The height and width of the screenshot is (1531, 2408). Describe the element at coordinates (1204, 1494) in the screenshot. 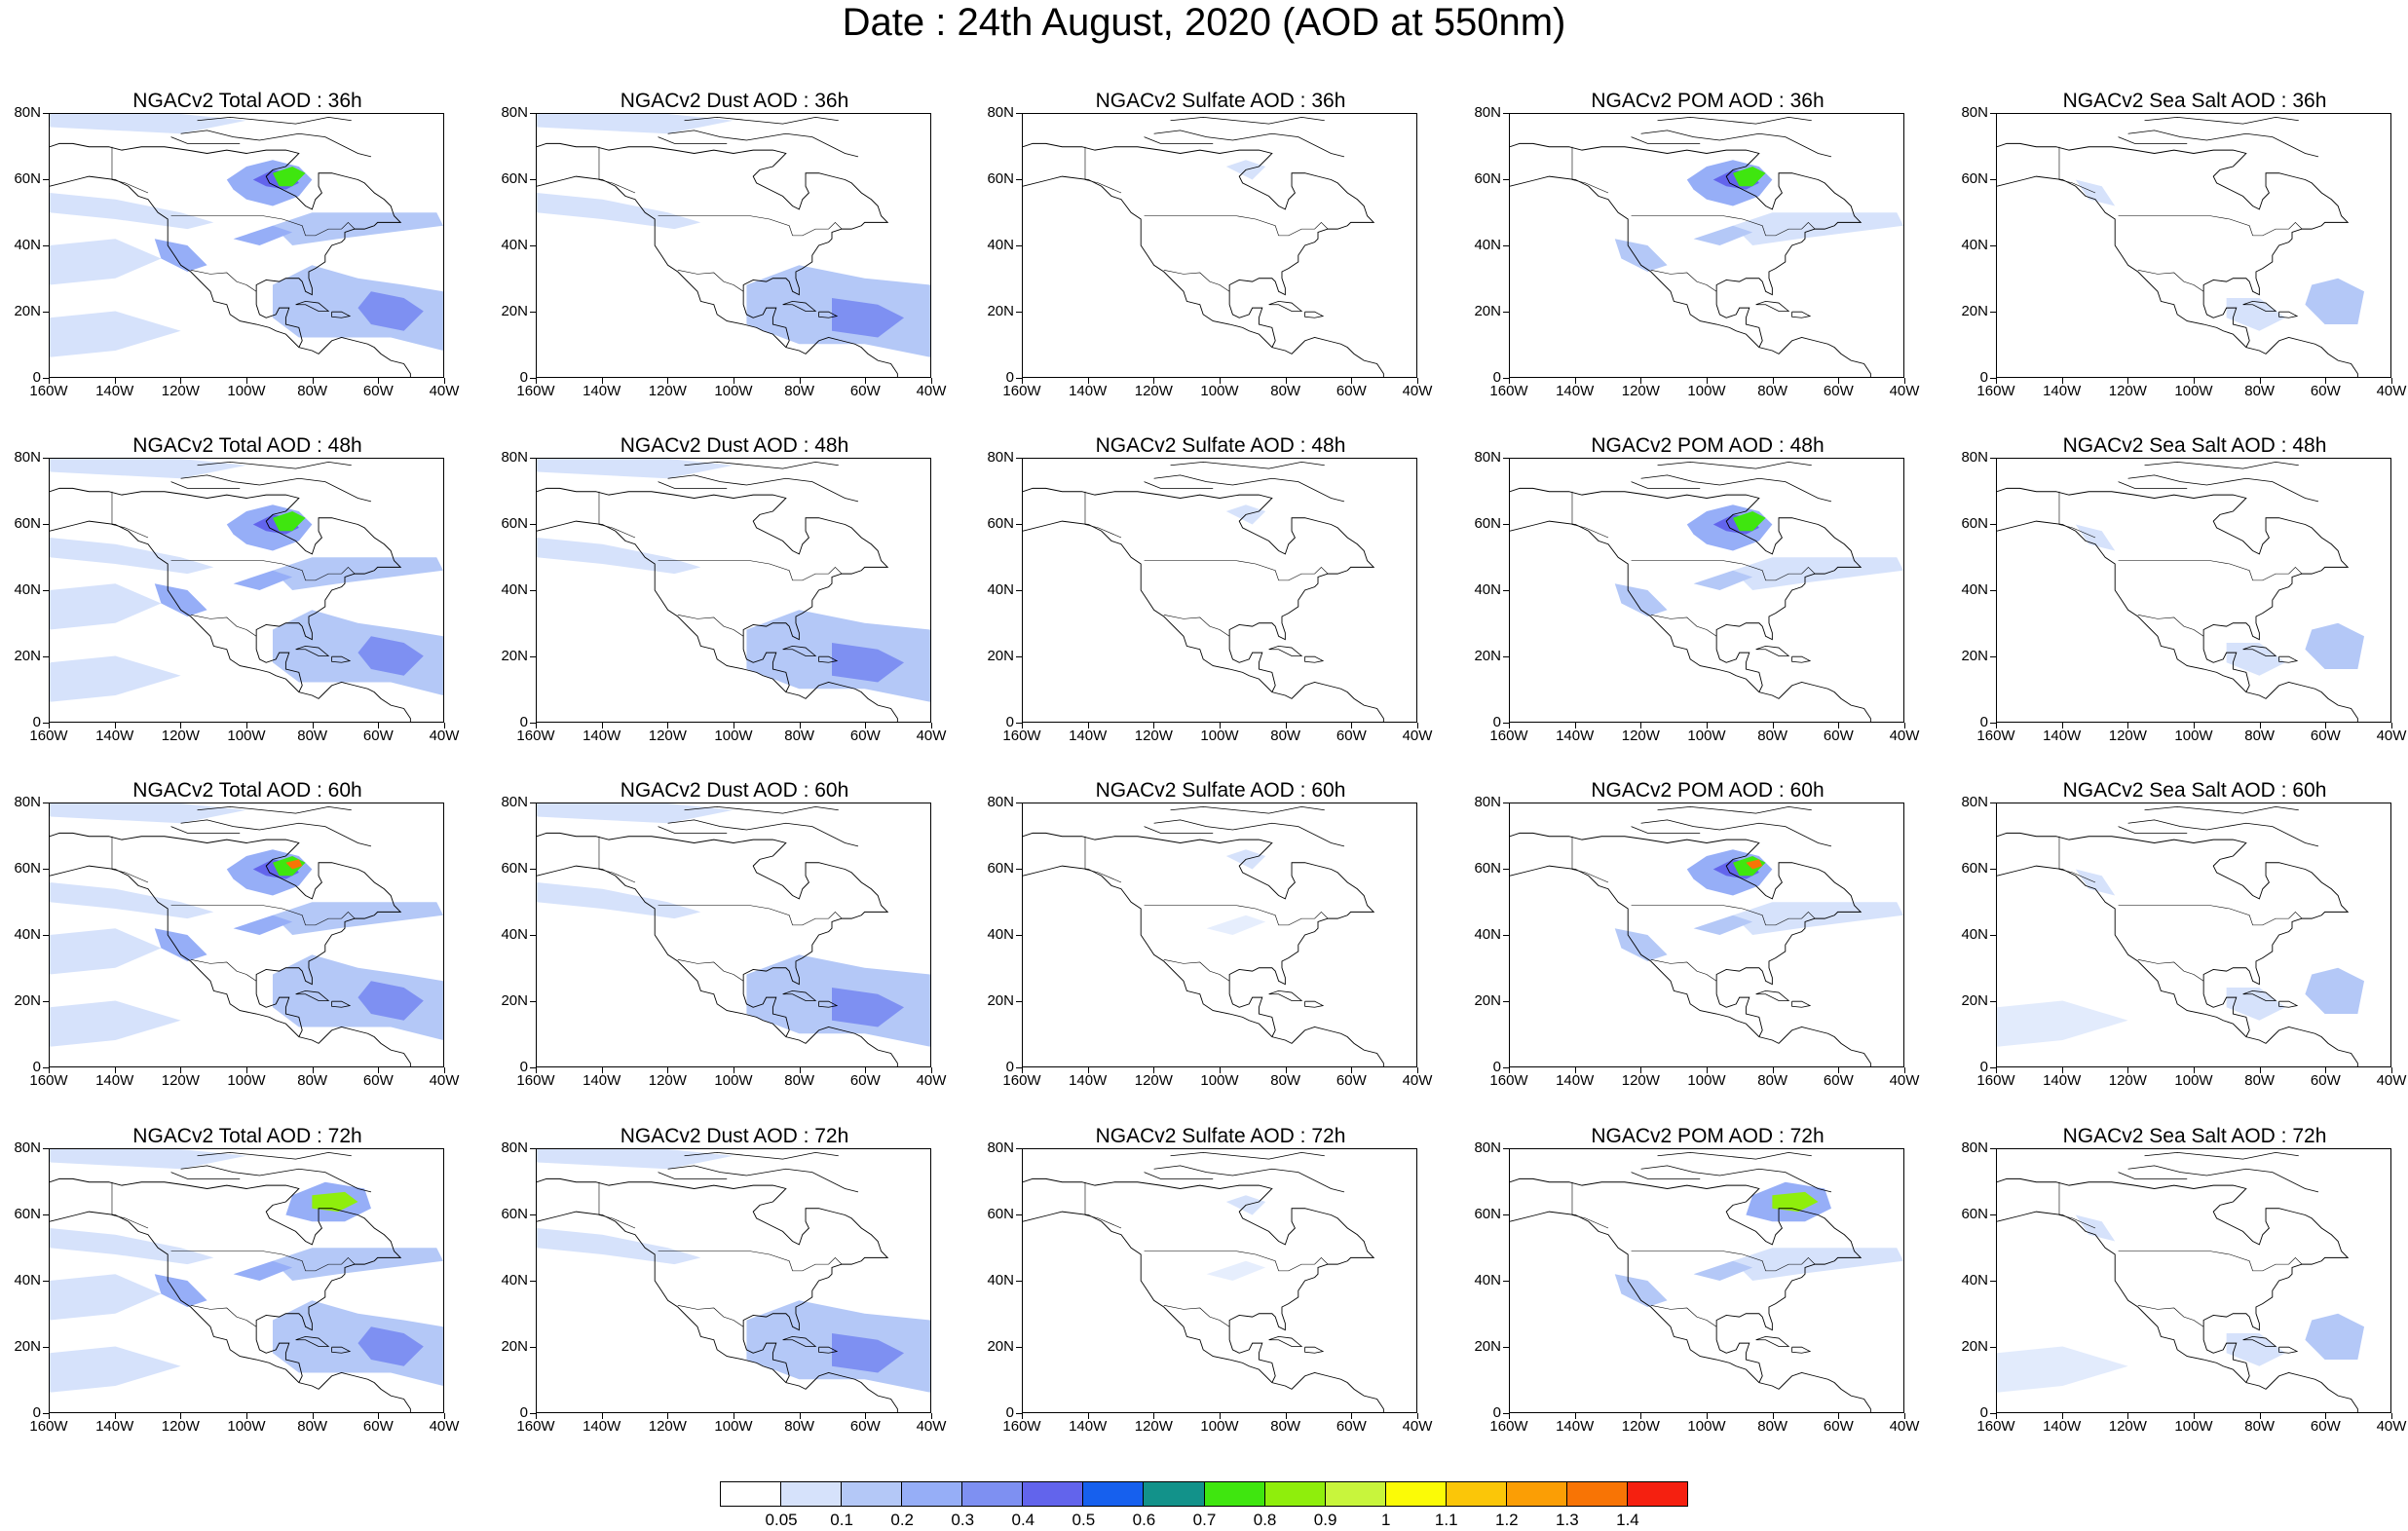

I see `colorbar` at that location.